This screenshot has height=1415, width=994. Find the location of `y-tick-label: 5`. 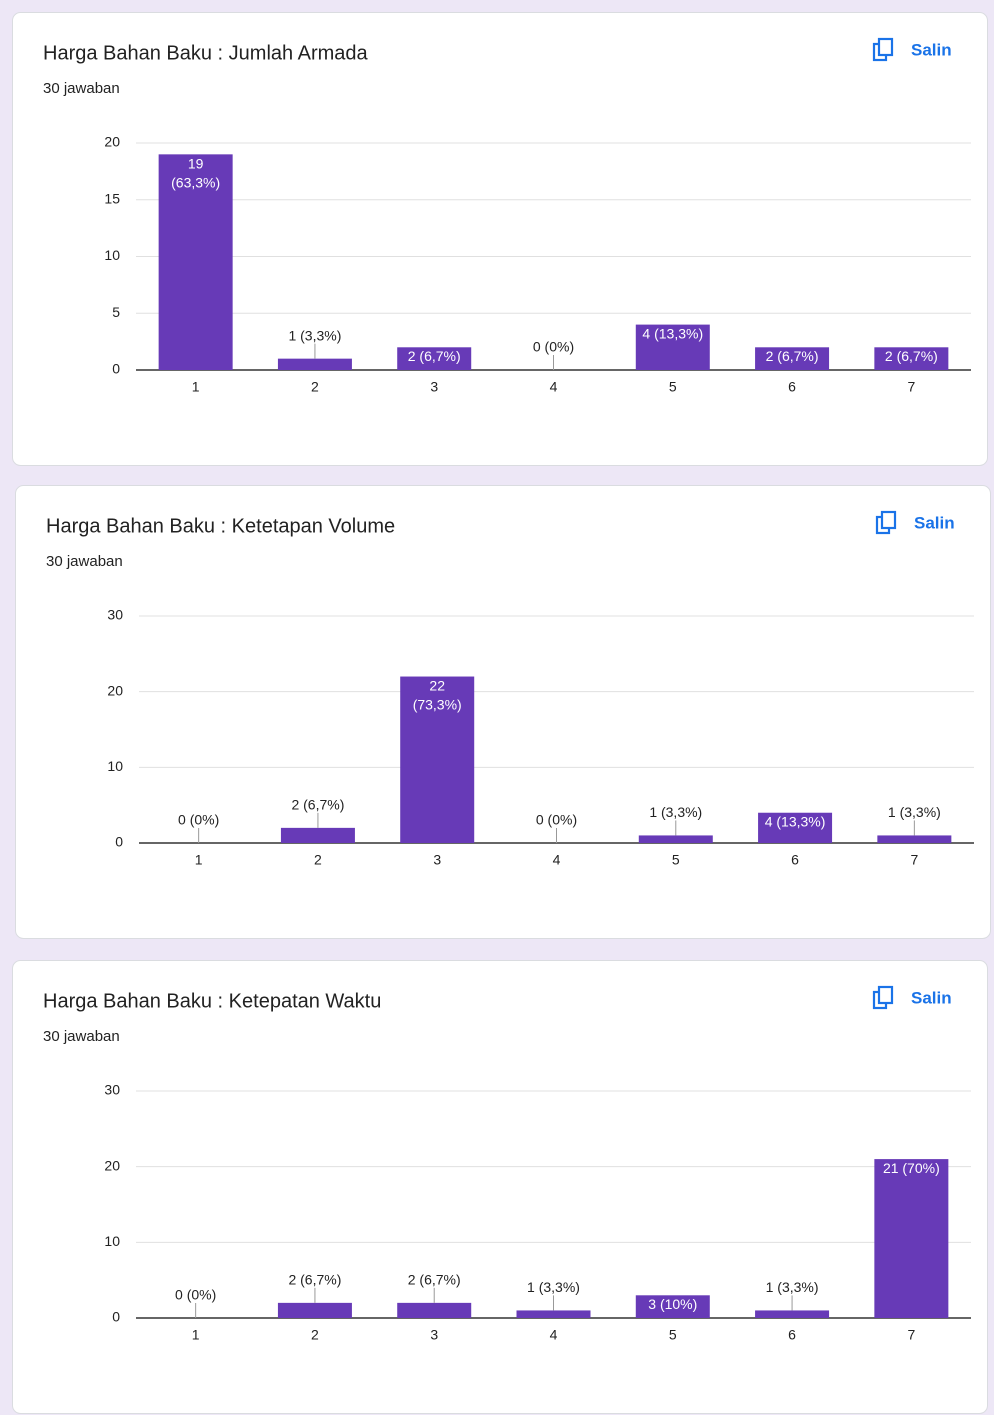

y-tick-label: 5 is located at coordinates (116, 312).